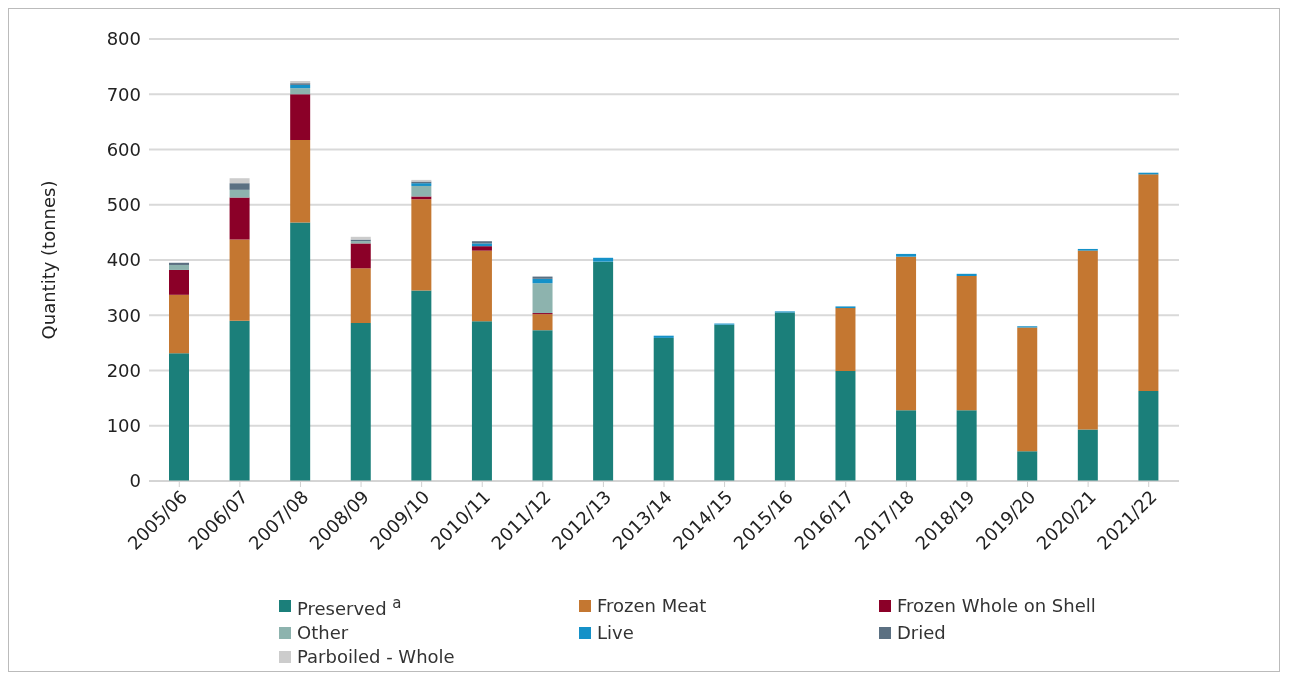 This screenshot has height=682, width=1289. I want to click on y-tick-label: 500, so click(123, 205).